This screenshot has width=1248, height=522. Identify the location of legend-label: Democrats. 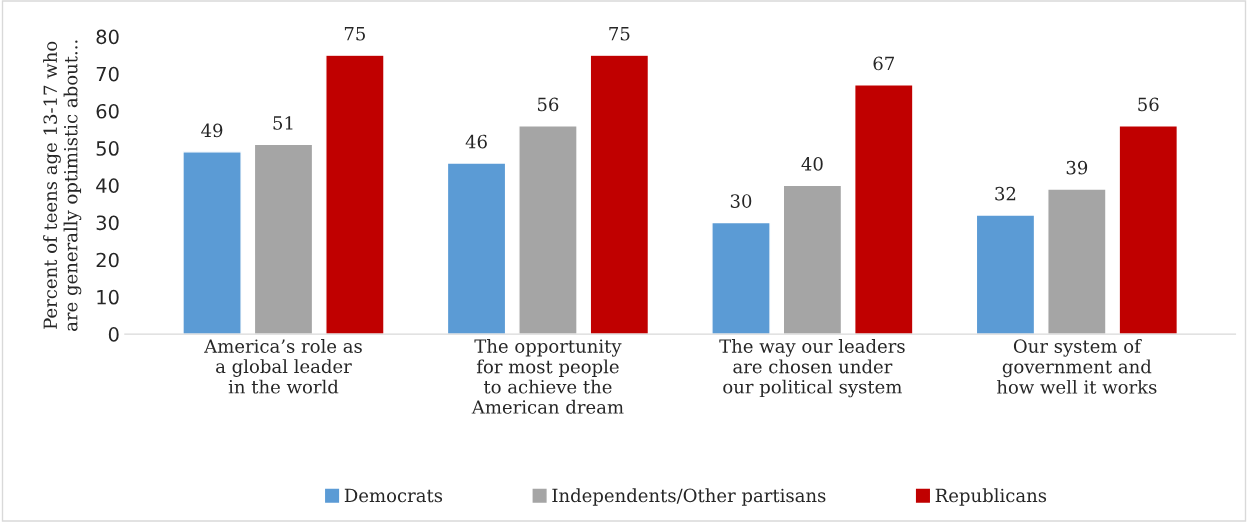
(393, 495).